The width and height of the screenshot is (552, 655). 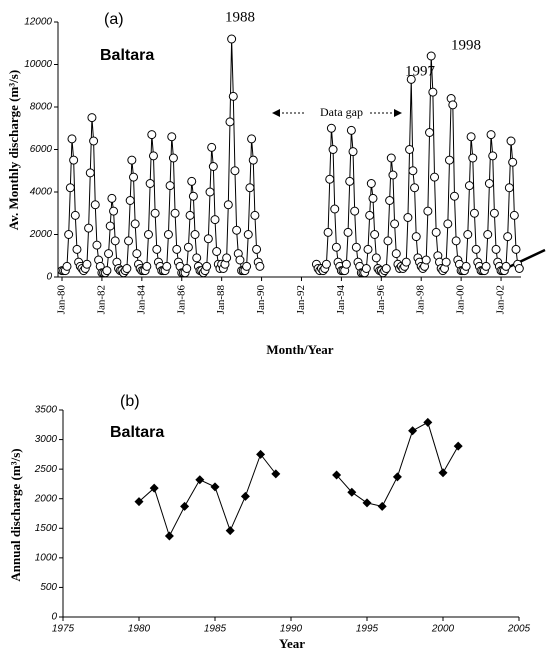 I want to click on x-tick-label: Jan-90, so click(x=261, y=300).